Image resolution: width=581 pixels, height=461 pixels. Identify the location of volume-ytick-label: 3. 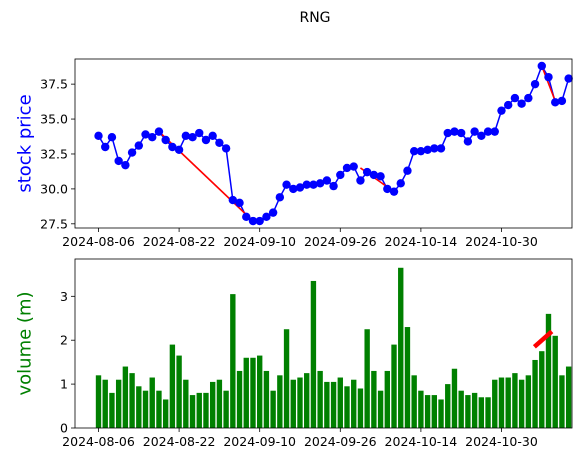
(64, 296).